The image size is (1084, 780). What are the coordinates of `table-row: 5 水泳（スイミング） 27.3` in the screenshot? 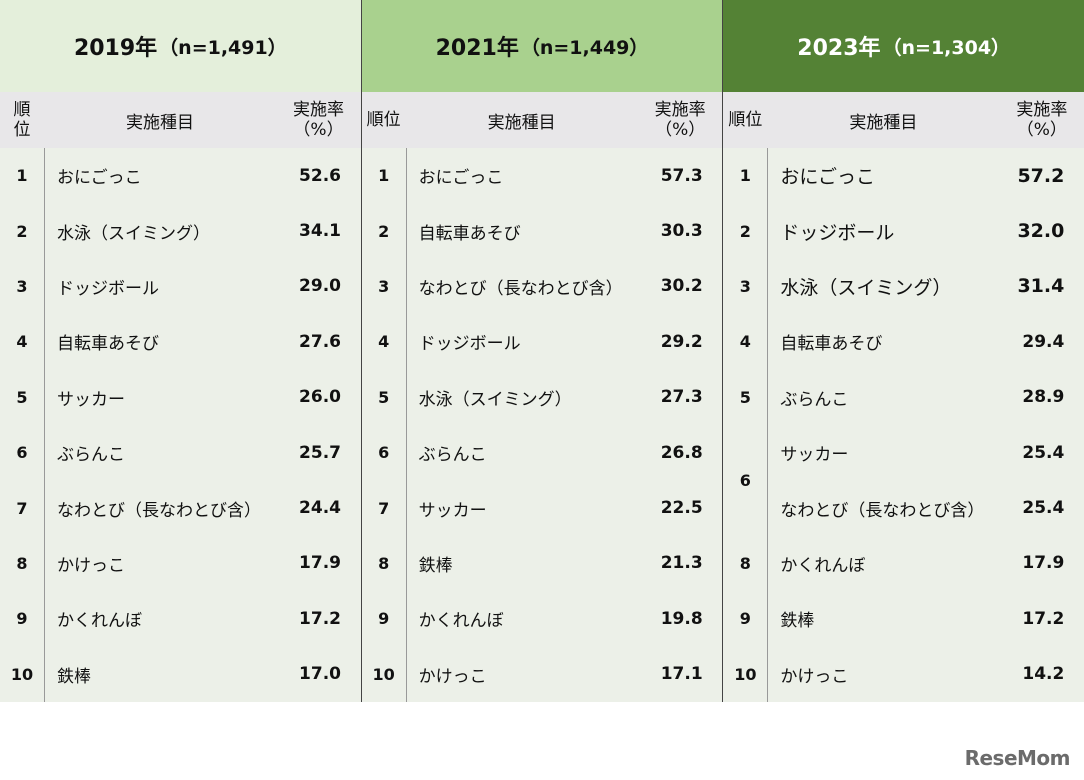 It's located at (542, 397).